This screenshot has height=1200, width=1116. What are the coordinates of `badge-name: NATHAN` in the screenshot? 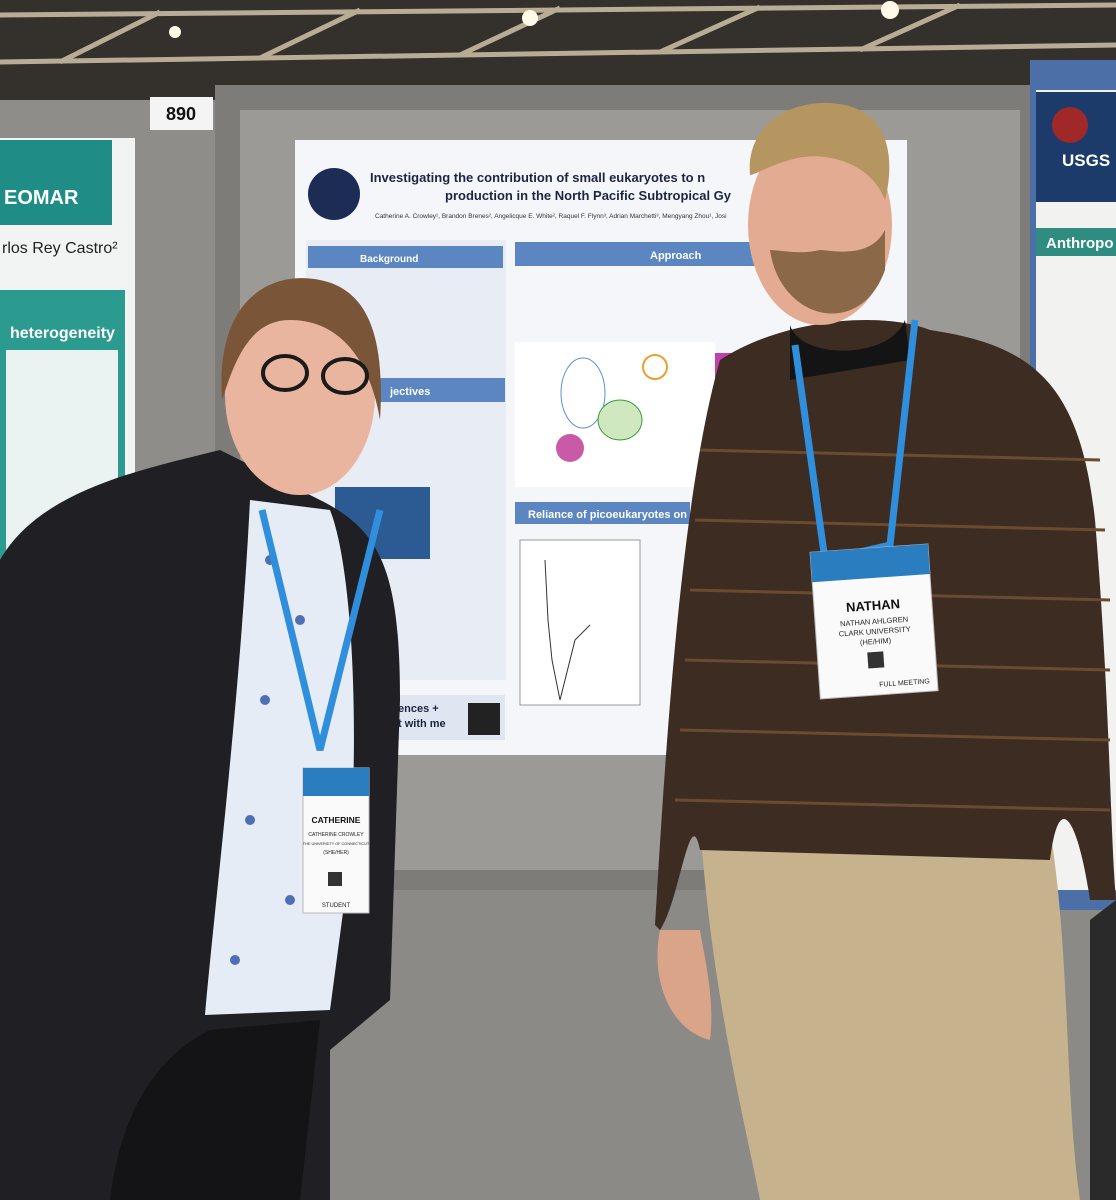 It's located at (873, 605).